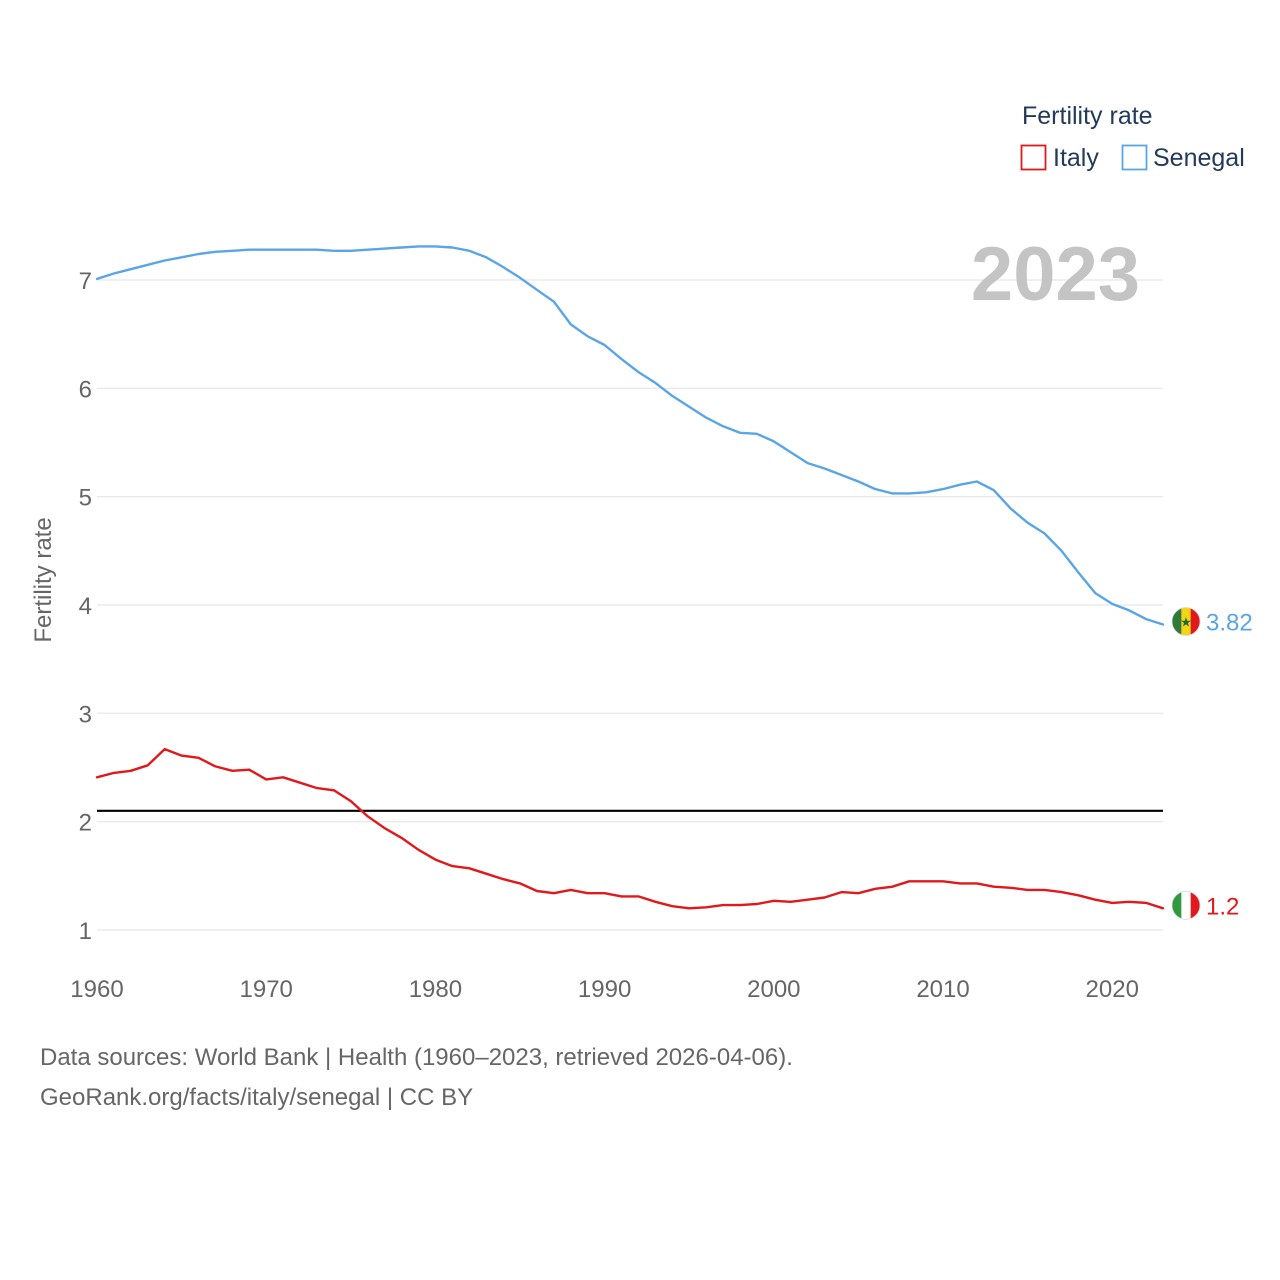 Image resolution: width=1280 pixels, height=1280 pixels. I want to click on y-tick-label-6: 6, so click(85, 389).